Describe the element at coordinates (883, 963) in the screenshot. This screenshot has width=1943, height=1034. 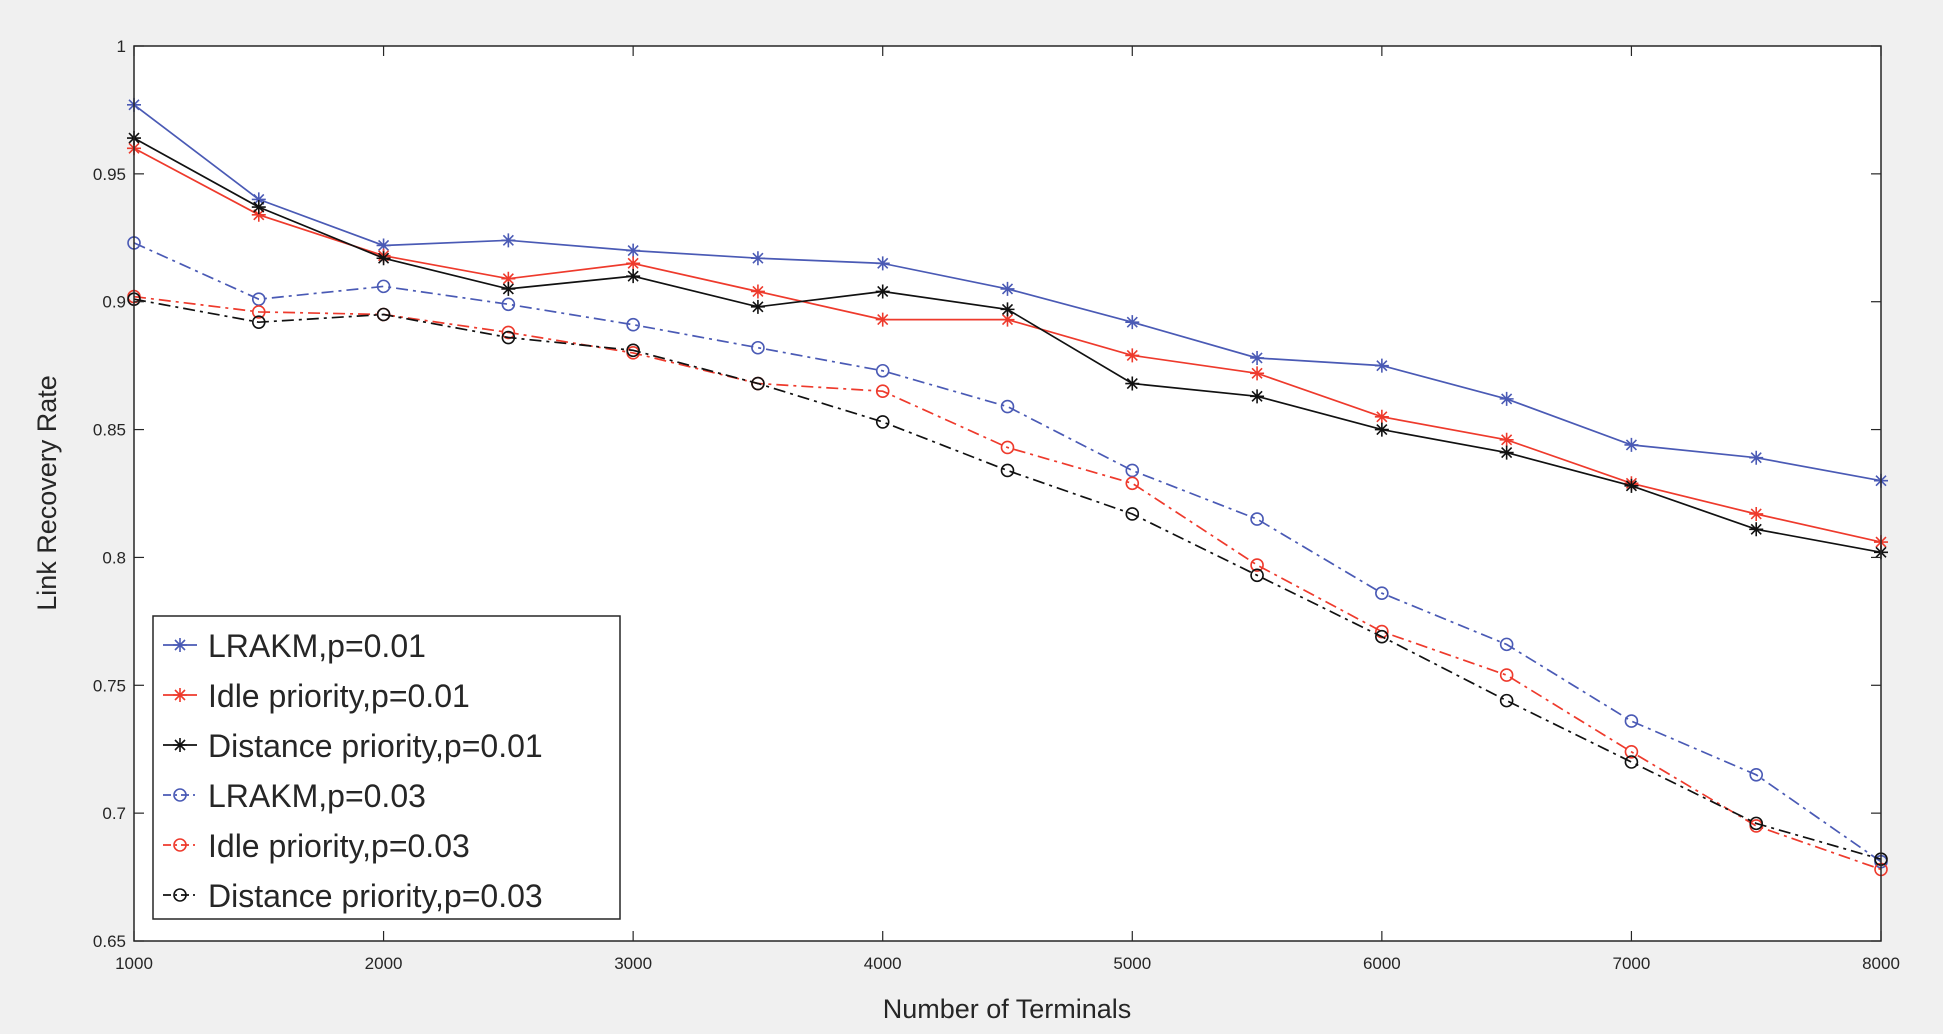
I see `x-tick-label-3: 4000` at that location.